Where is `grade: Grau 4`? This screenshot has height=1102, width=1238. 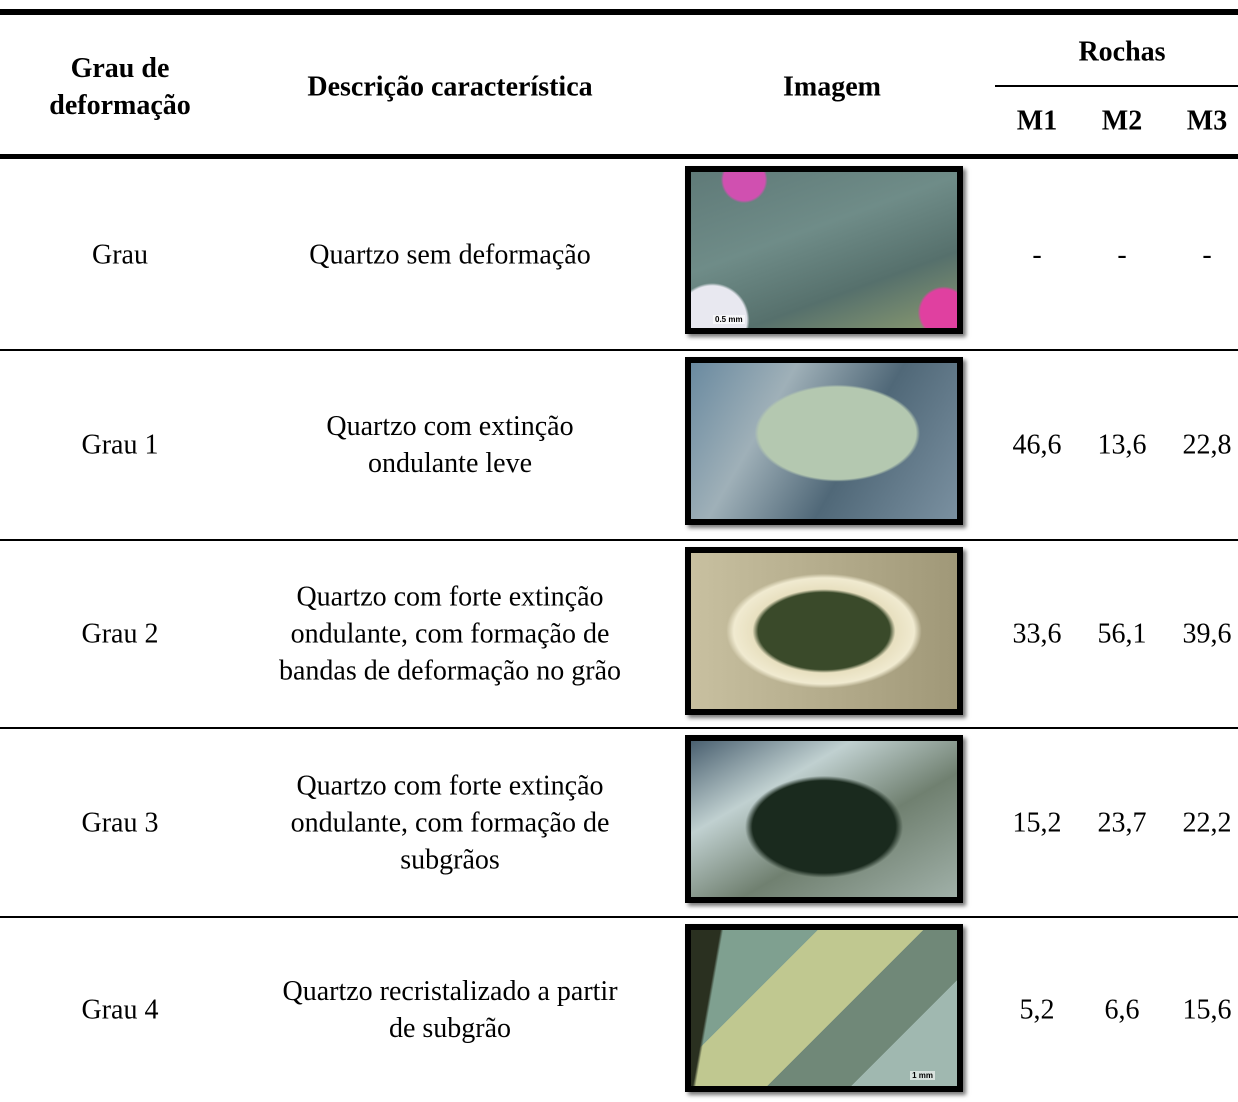 grade: Grau 4 is located at coordinates (120, 1009).